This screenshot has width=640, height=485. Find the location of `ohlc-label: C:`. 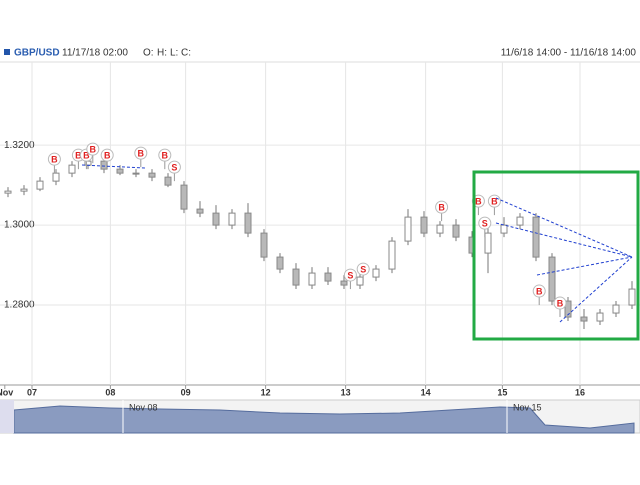

ohlc-label: C: is located at coordinates (186, 53).